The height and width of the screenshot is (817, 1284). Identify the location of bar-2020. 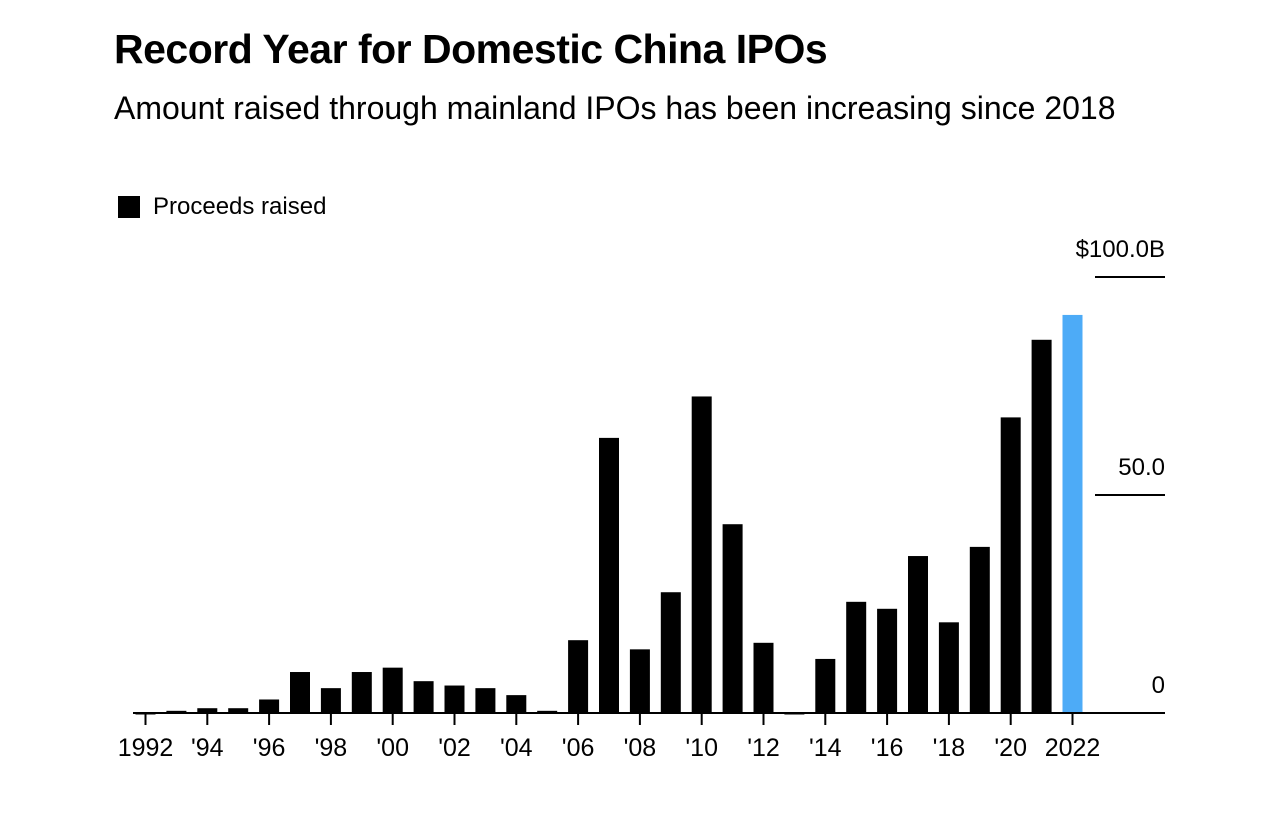
(1010, 565).